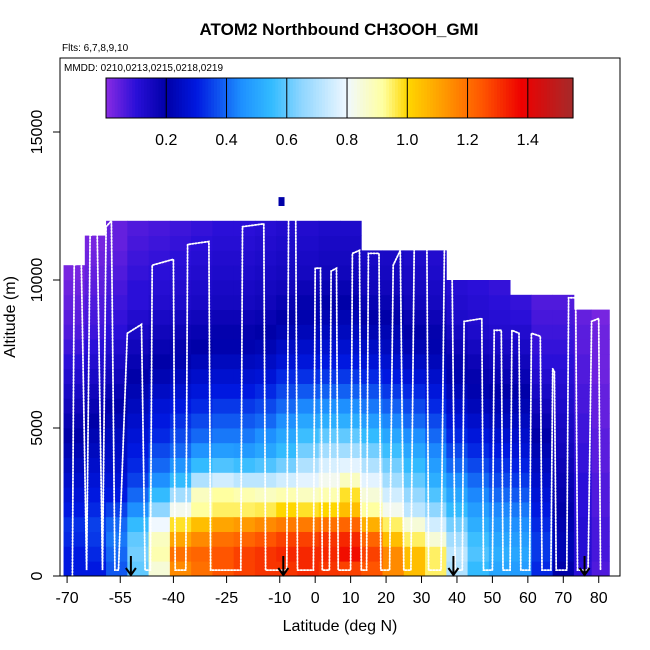 The height and width of the screenshot is (650, 650). What do you see at coordinates (493, 598) in the screenshot?
I see `x-tick-label: 50` at bounding box center [493, 598].